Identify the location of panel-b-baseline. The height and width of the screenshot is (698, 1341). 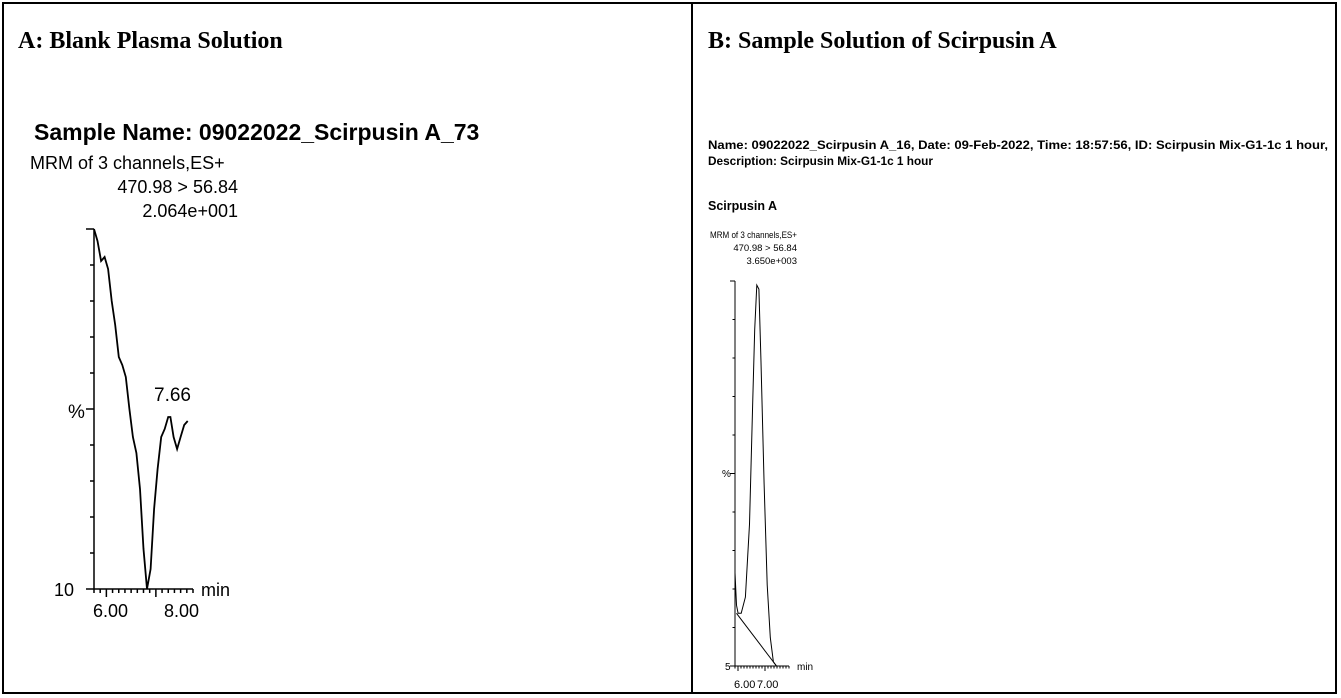
(756, 639).